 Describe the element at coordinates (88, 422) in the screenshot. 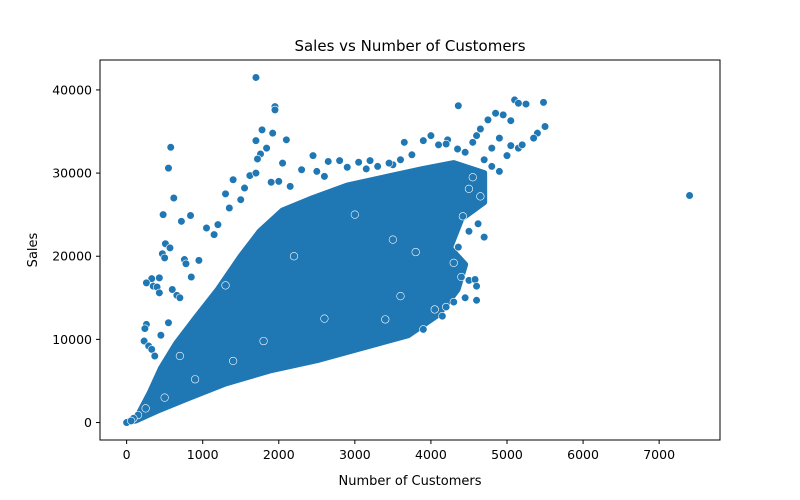

I see `y-tick-label: 0` at that location.